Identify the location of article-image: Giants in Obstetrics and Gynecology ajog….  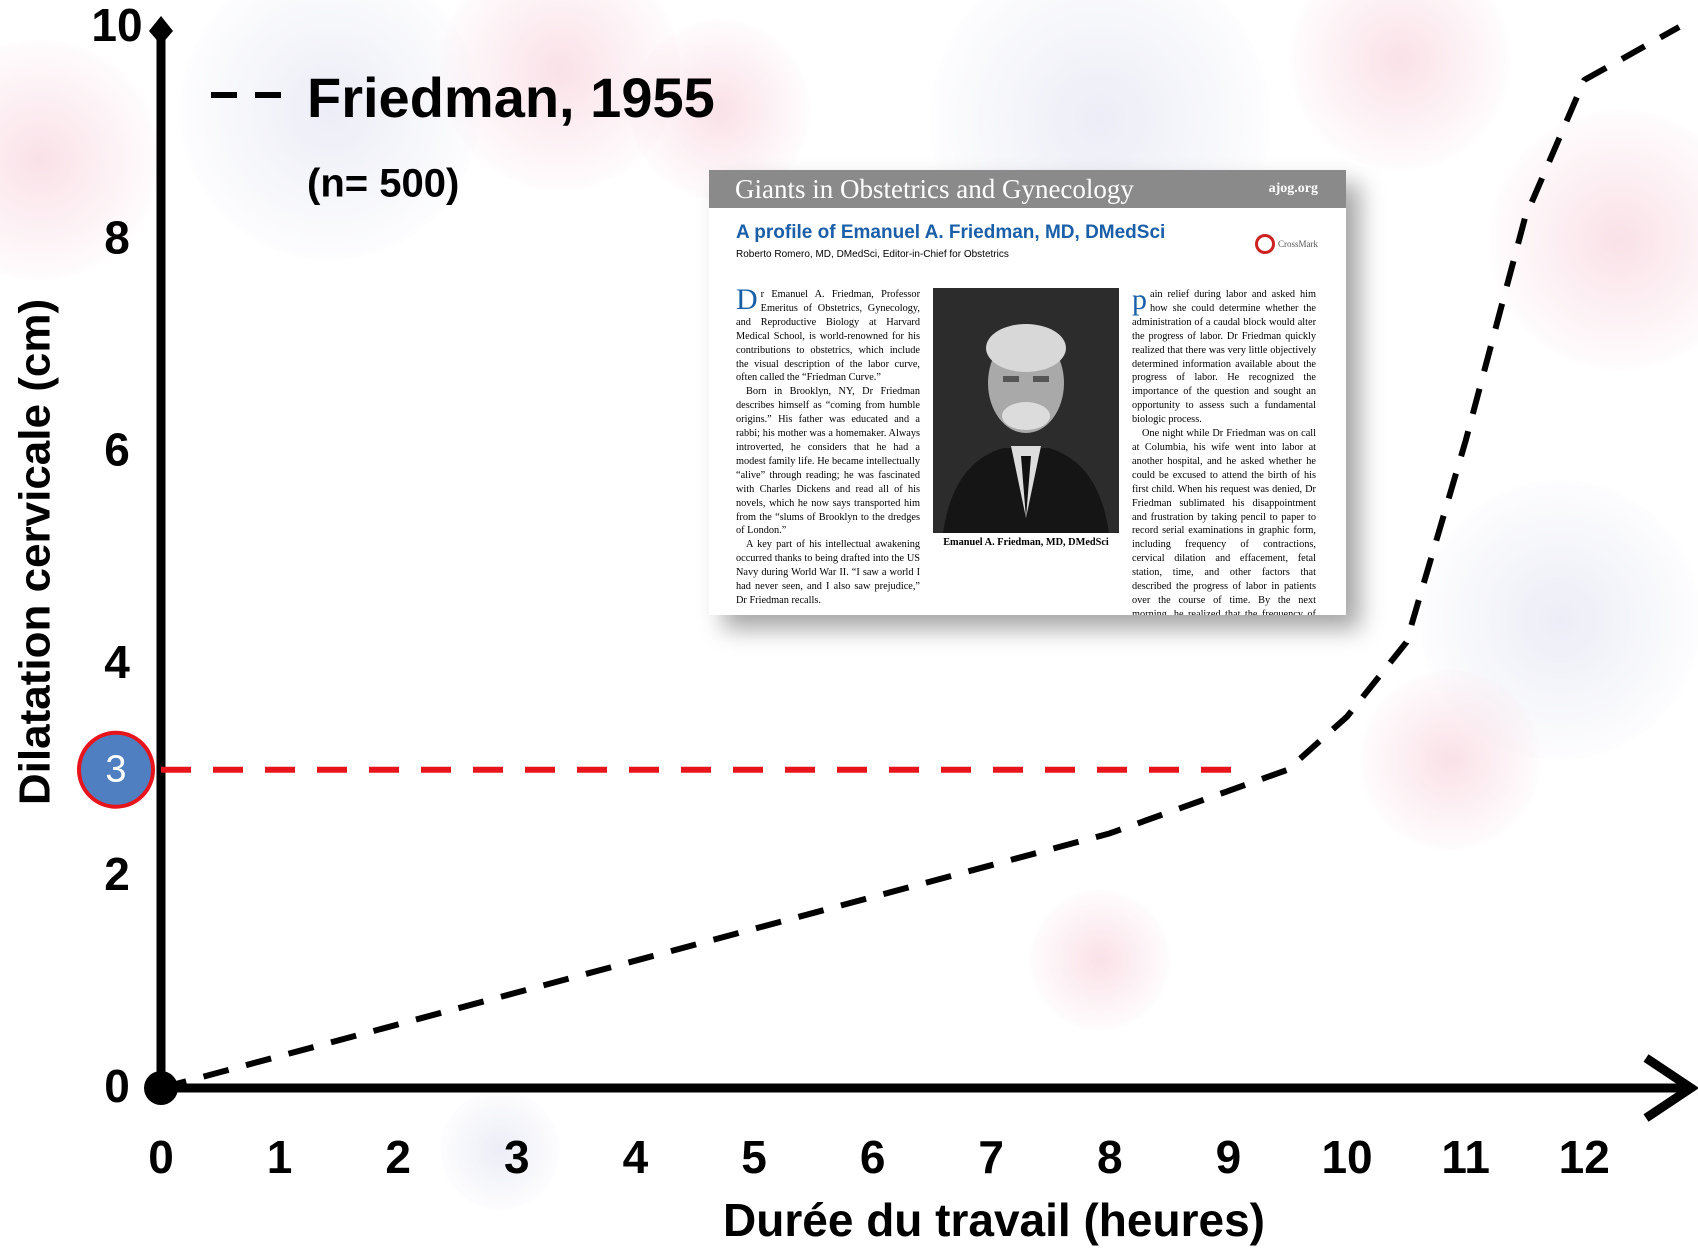
(1027, 392).